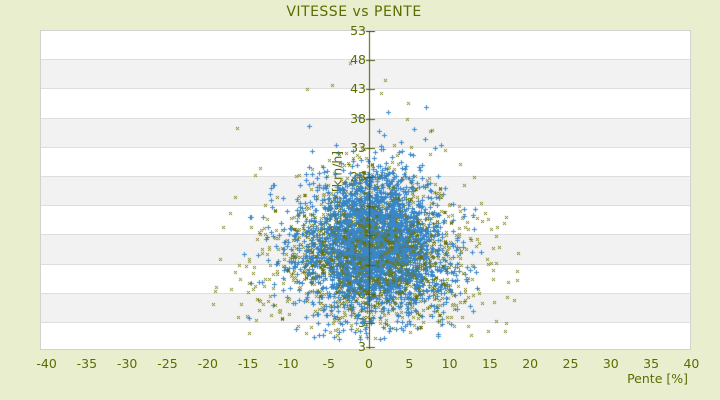  I want to click on x-tick-label: -20, so click(207, 363).